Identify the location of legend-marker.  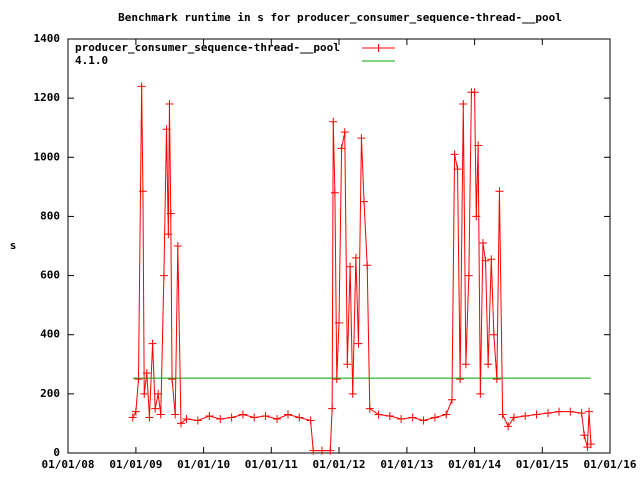
(378, 48).